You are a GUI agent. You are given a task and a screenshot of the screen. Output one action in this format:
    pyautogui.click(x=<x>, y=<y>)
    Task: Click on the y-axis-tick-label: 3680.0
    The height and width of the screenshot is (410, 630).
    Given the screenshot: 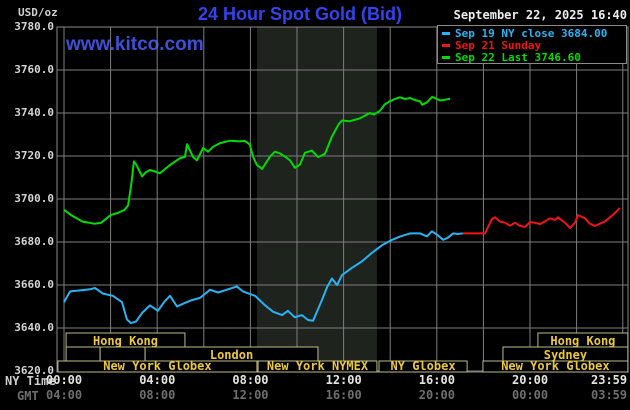 What is the action you would take?
    pyautogui.click(x=34, y=241)
    